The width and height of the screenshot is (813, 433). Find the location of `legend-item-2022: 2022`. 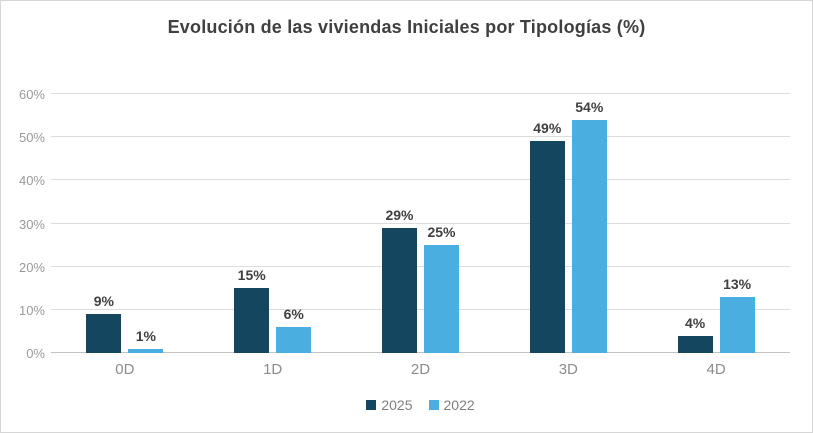

legend-item-2022: 2022 is located at coordinates (451, 405).